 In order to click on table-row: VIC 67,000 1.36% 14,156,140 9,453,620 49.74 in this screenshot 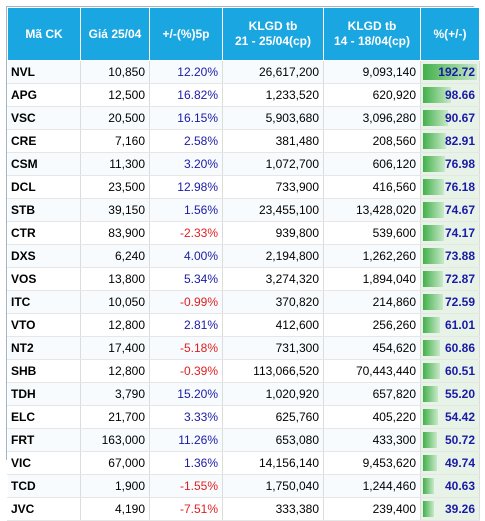, I will do `click(243, 463)`.